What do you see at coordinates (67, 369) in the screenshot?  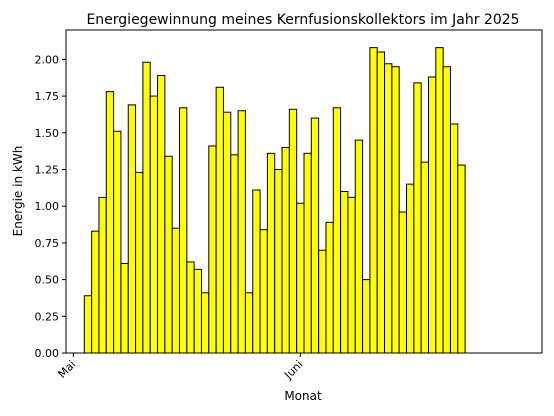 I see `x-tick-label: Mai` at bounding box center [67, 369].